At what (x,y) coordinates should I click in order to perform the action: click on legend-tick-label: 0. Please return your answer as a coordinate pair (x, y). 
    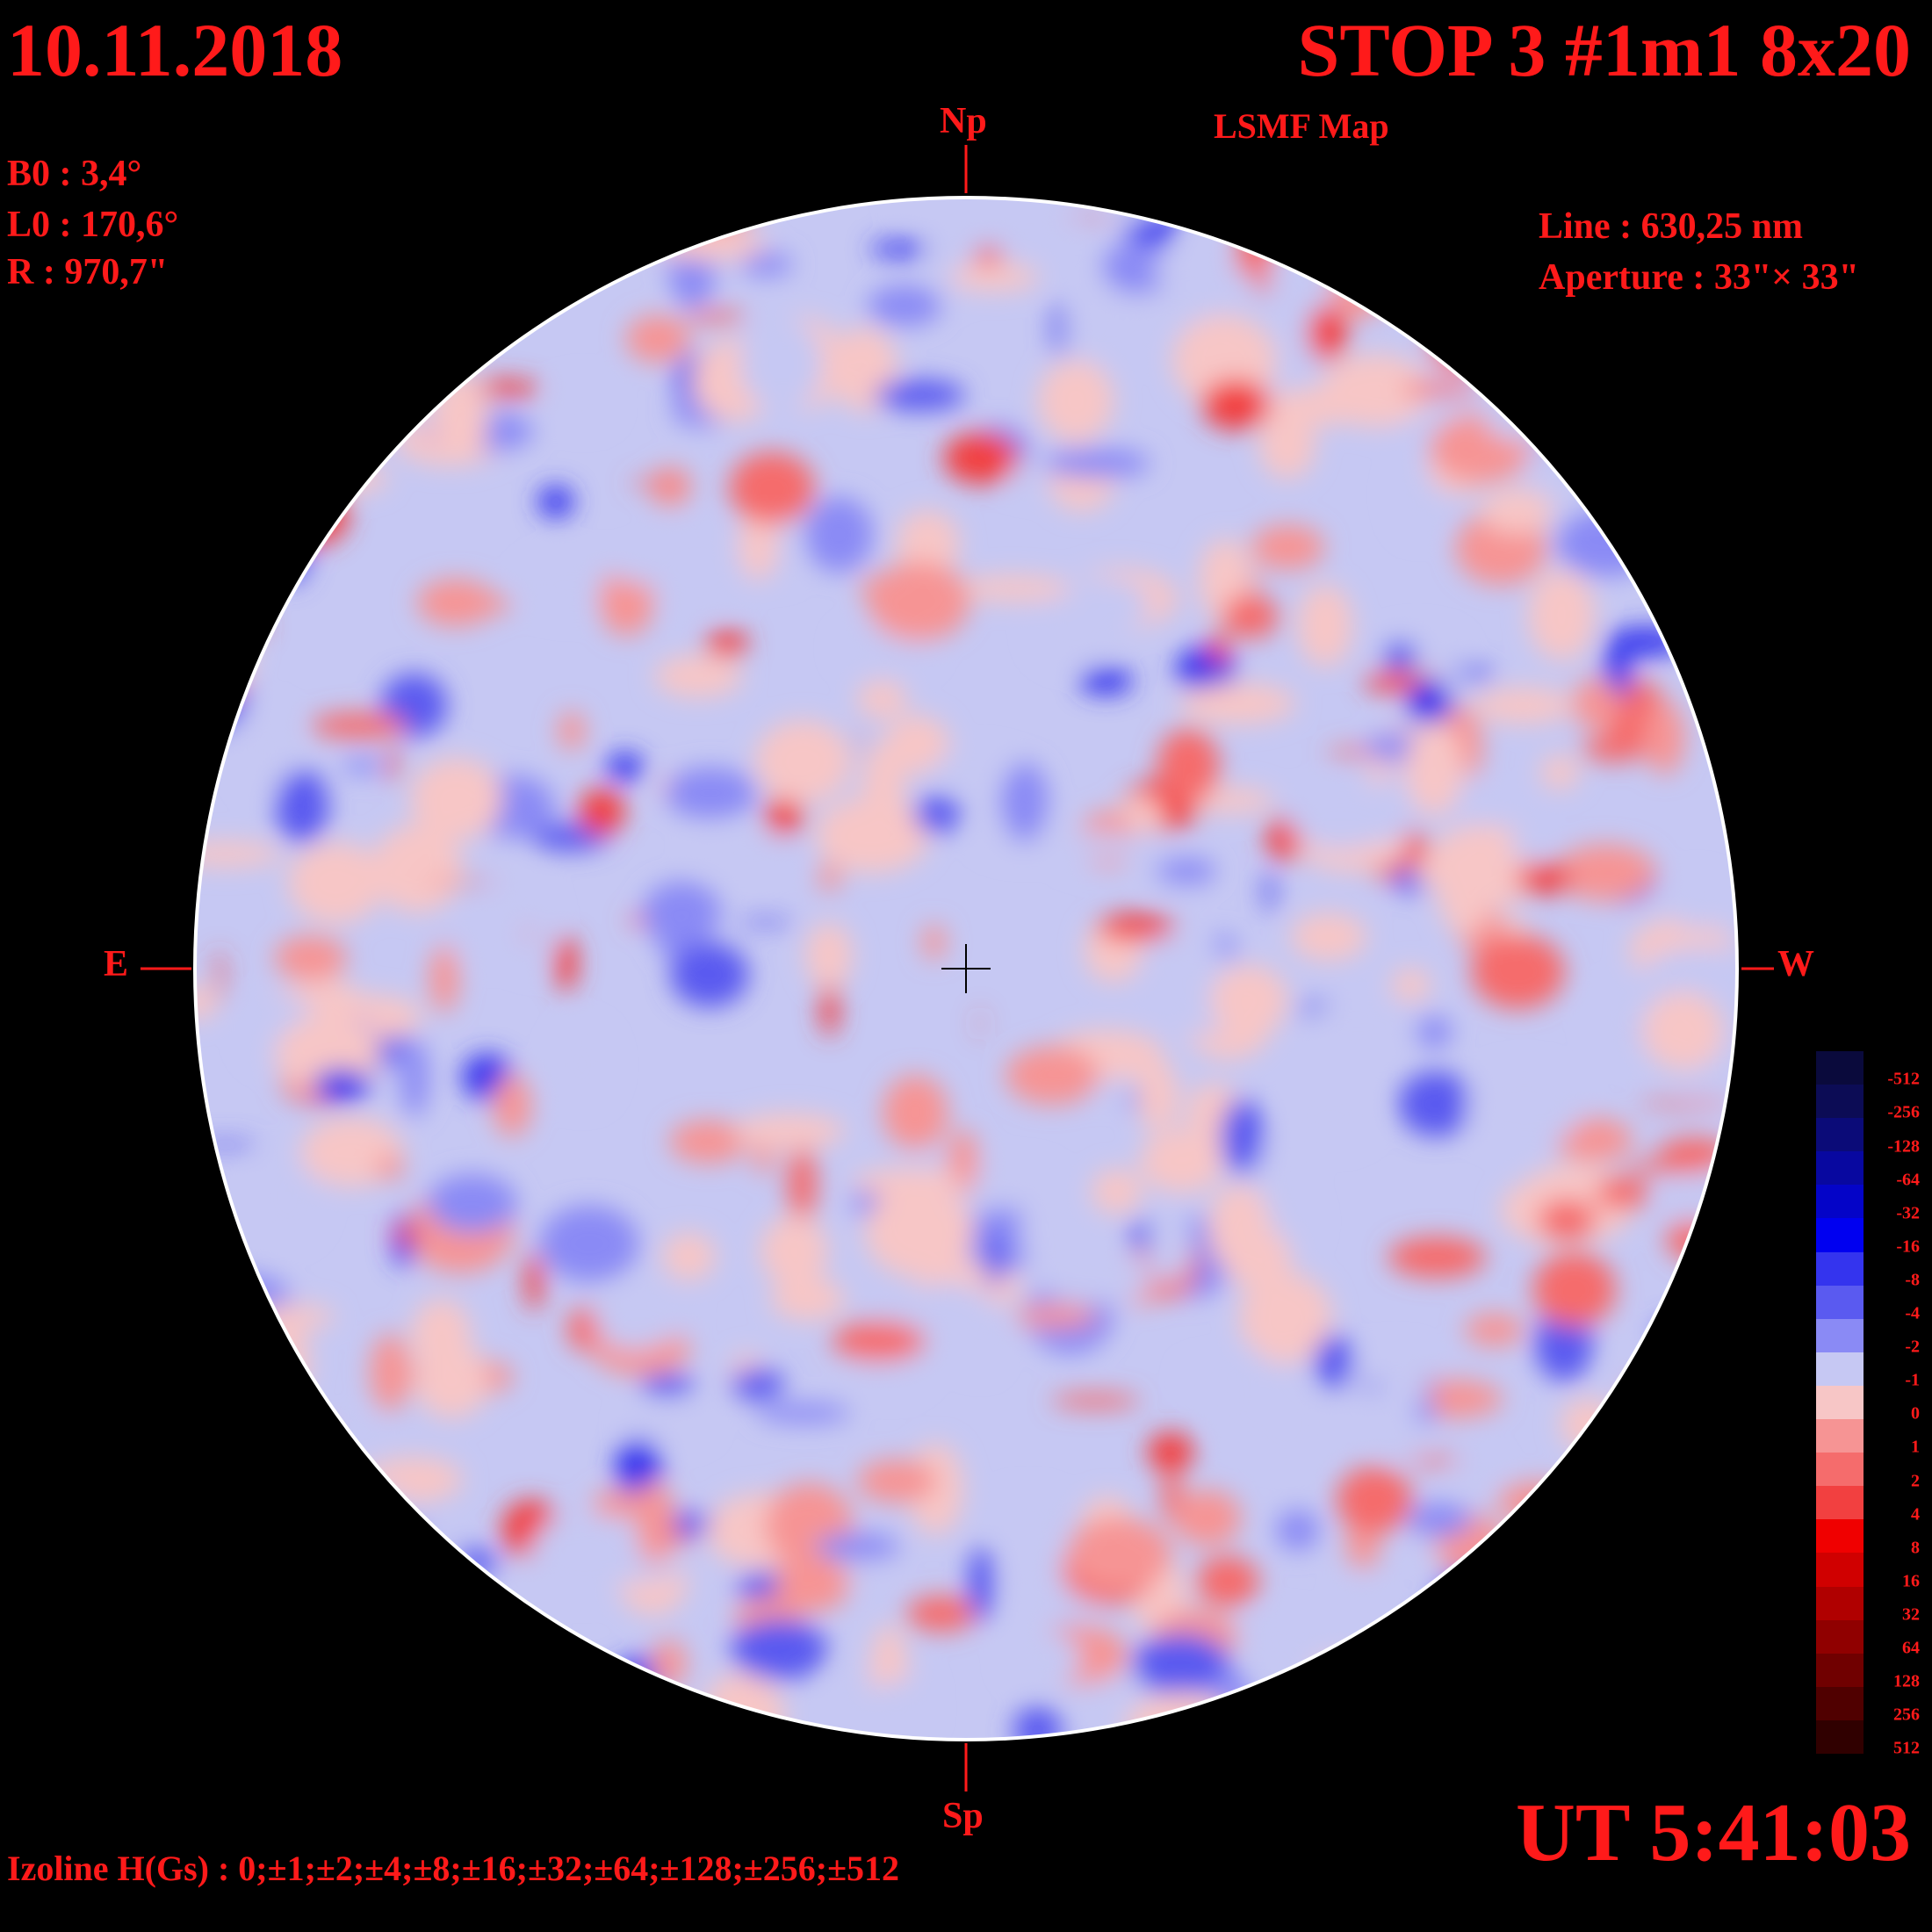
    Looking at the image, I should click on (1915, 1414).